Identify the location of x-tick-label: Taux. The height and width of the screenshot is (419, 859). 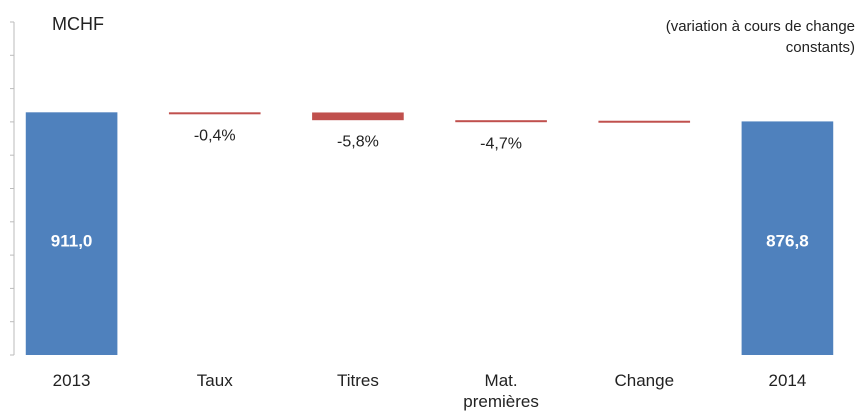
(214, 380).